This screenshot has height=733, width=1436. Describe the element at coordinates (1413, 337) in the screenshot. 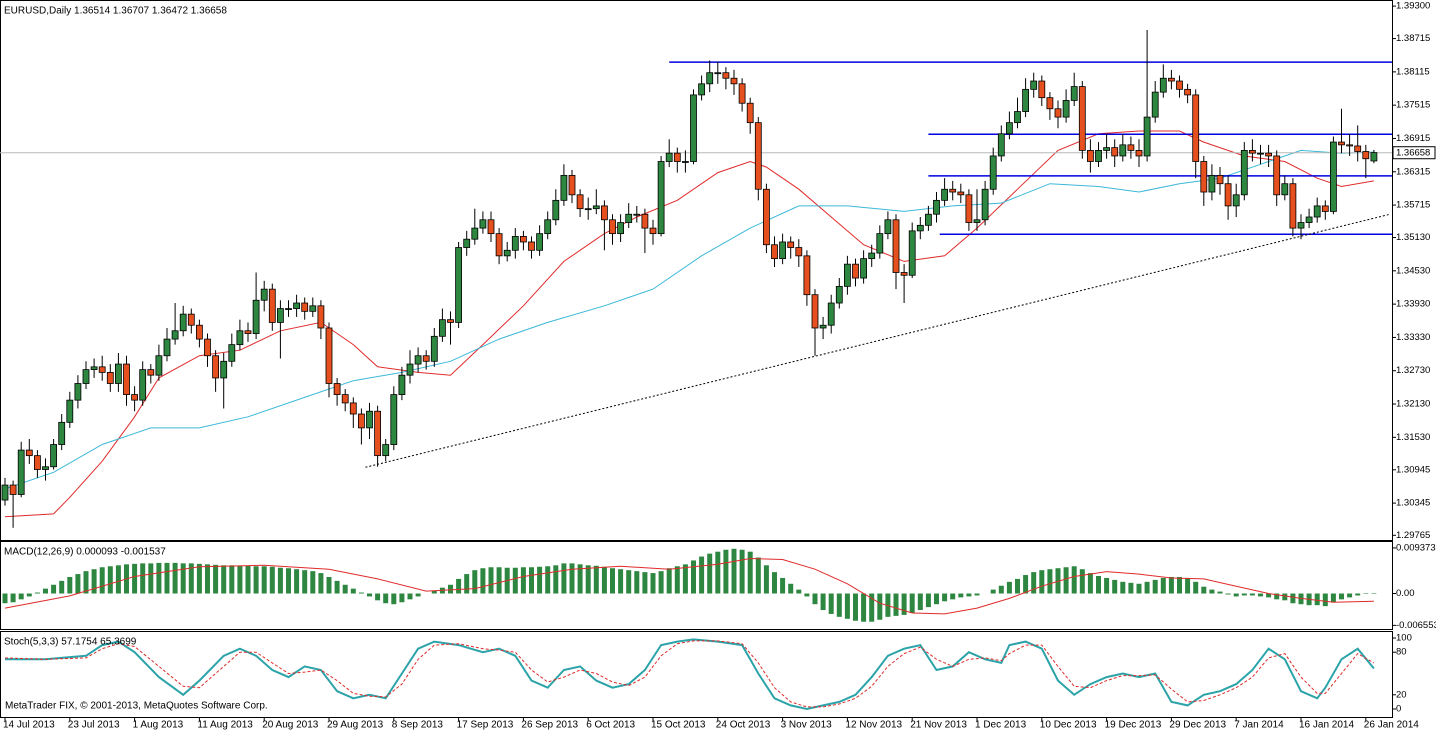

I see `y-tick-label: 1.33330` at that location.